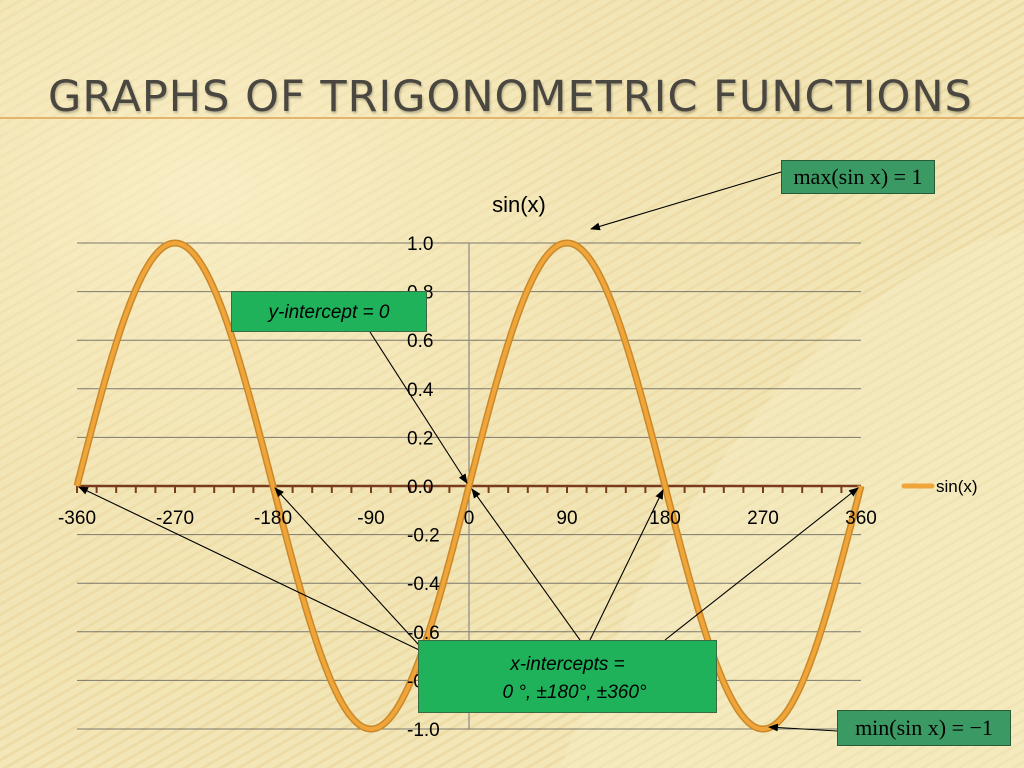 This screenshot has height=768, width=1024. What do you see at coordinates (357, 578) in the screenshot?
I see `x-intercept-arrow-neg180` at bounding box center [357, 578].